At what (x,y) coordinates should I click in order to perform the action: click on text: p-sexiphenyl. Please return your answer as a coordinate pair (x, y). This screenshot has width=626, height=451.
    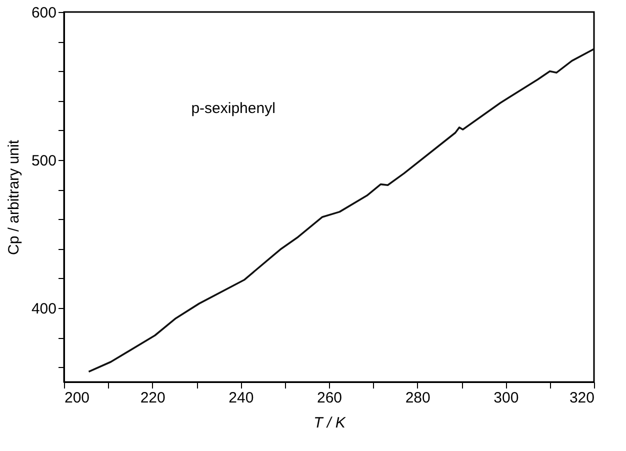
    Looking at the image, I should click on (233, 109).